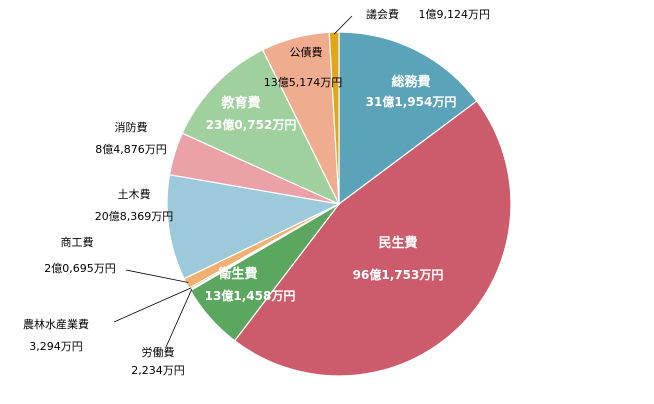  What do you see at coordinates (397, 243) in the screenshot?
I see `label-minsei-name: 民生費` at bounding box center [397, 243].